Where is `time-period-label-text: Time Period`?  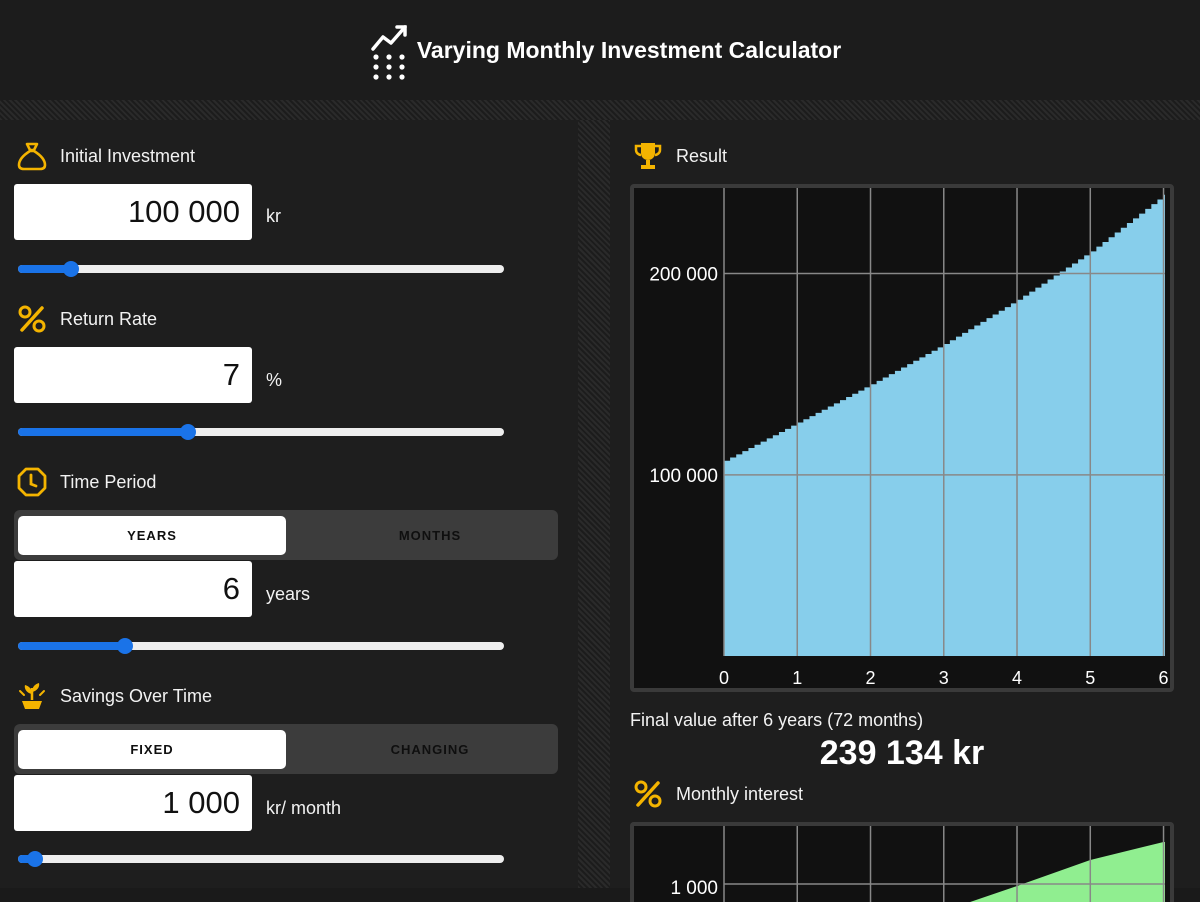
time-period-label-text: Time Period is located at coordinates (108, 481).